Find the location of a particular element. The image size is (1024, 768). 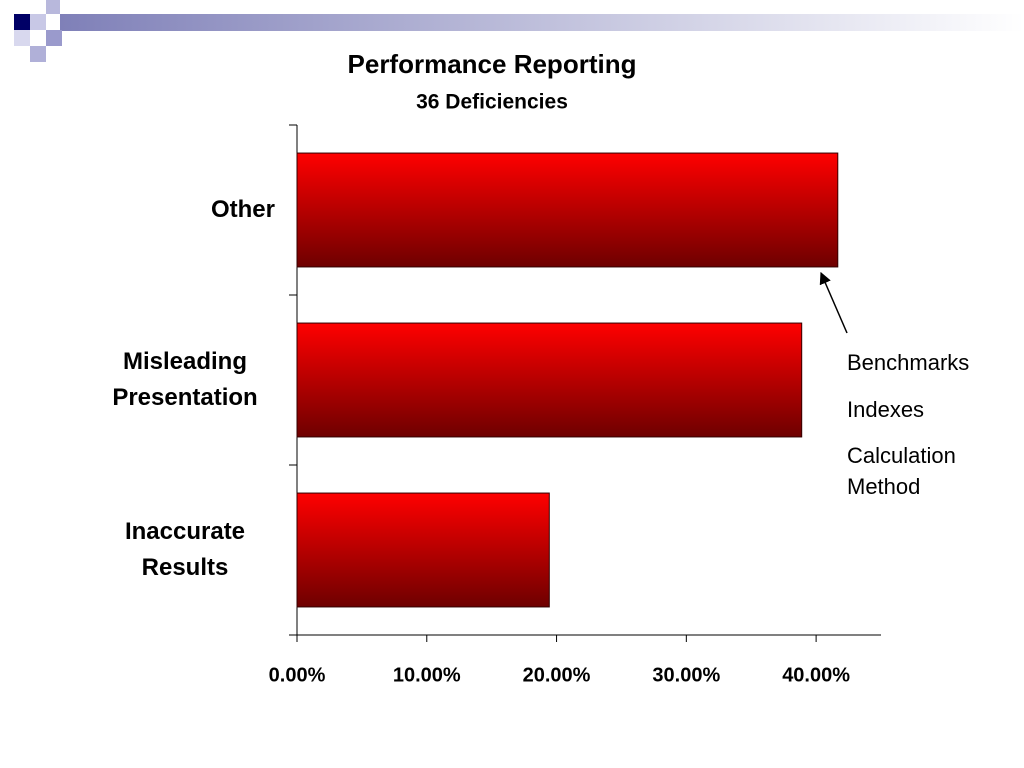

x-tick-label: 0.00% is located at coordinates (297, 675).